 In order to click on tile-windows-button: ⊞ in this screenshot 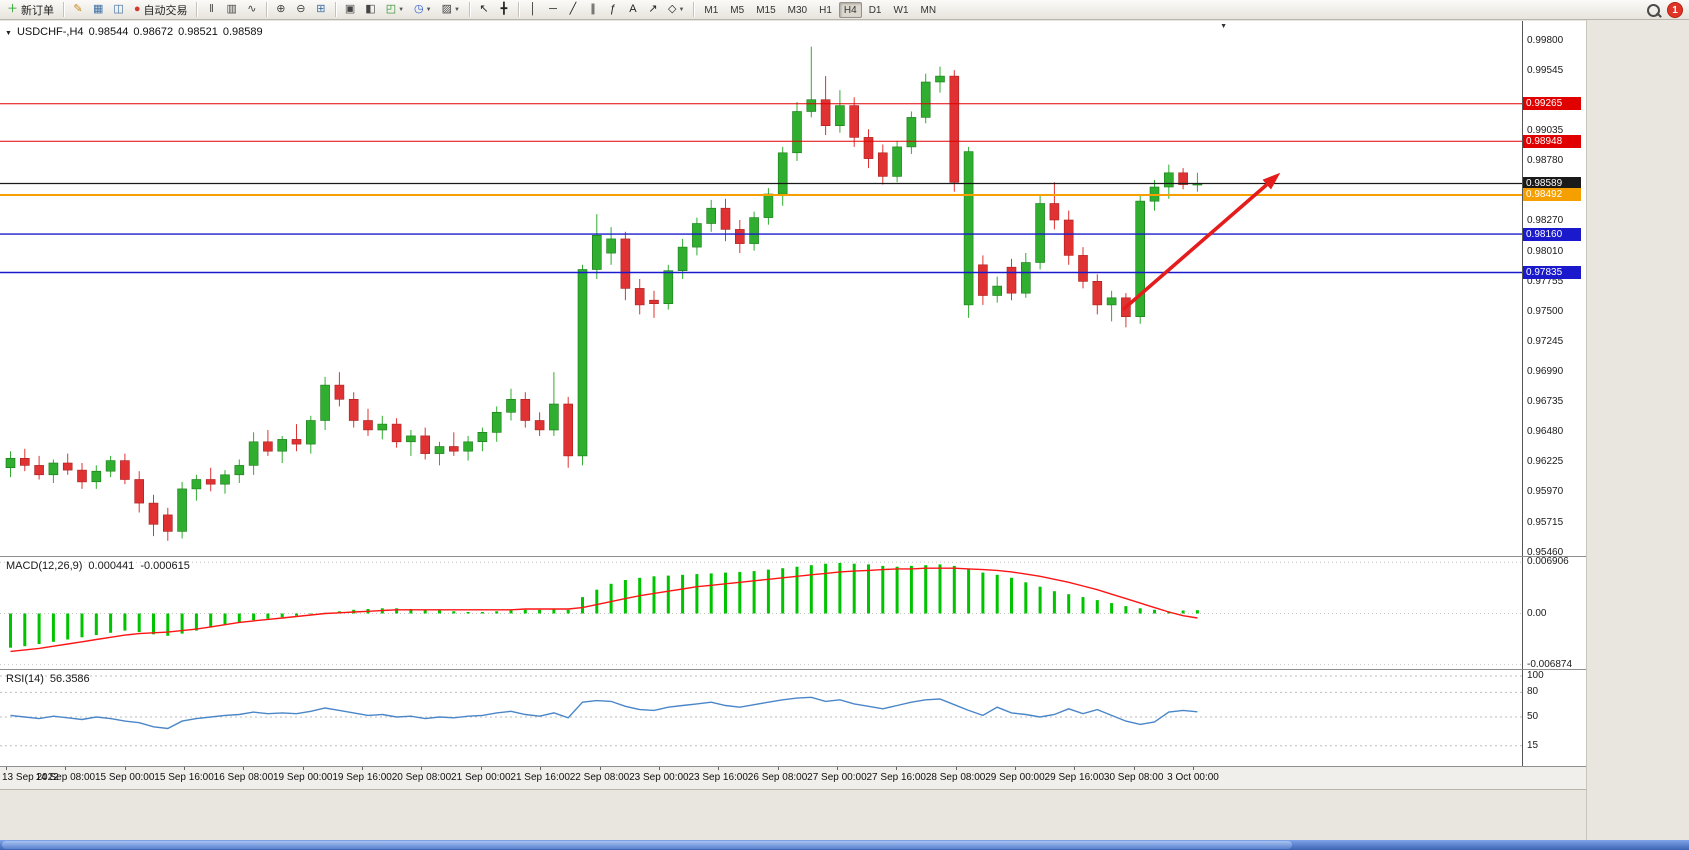, I will do `click(321, 10)`.